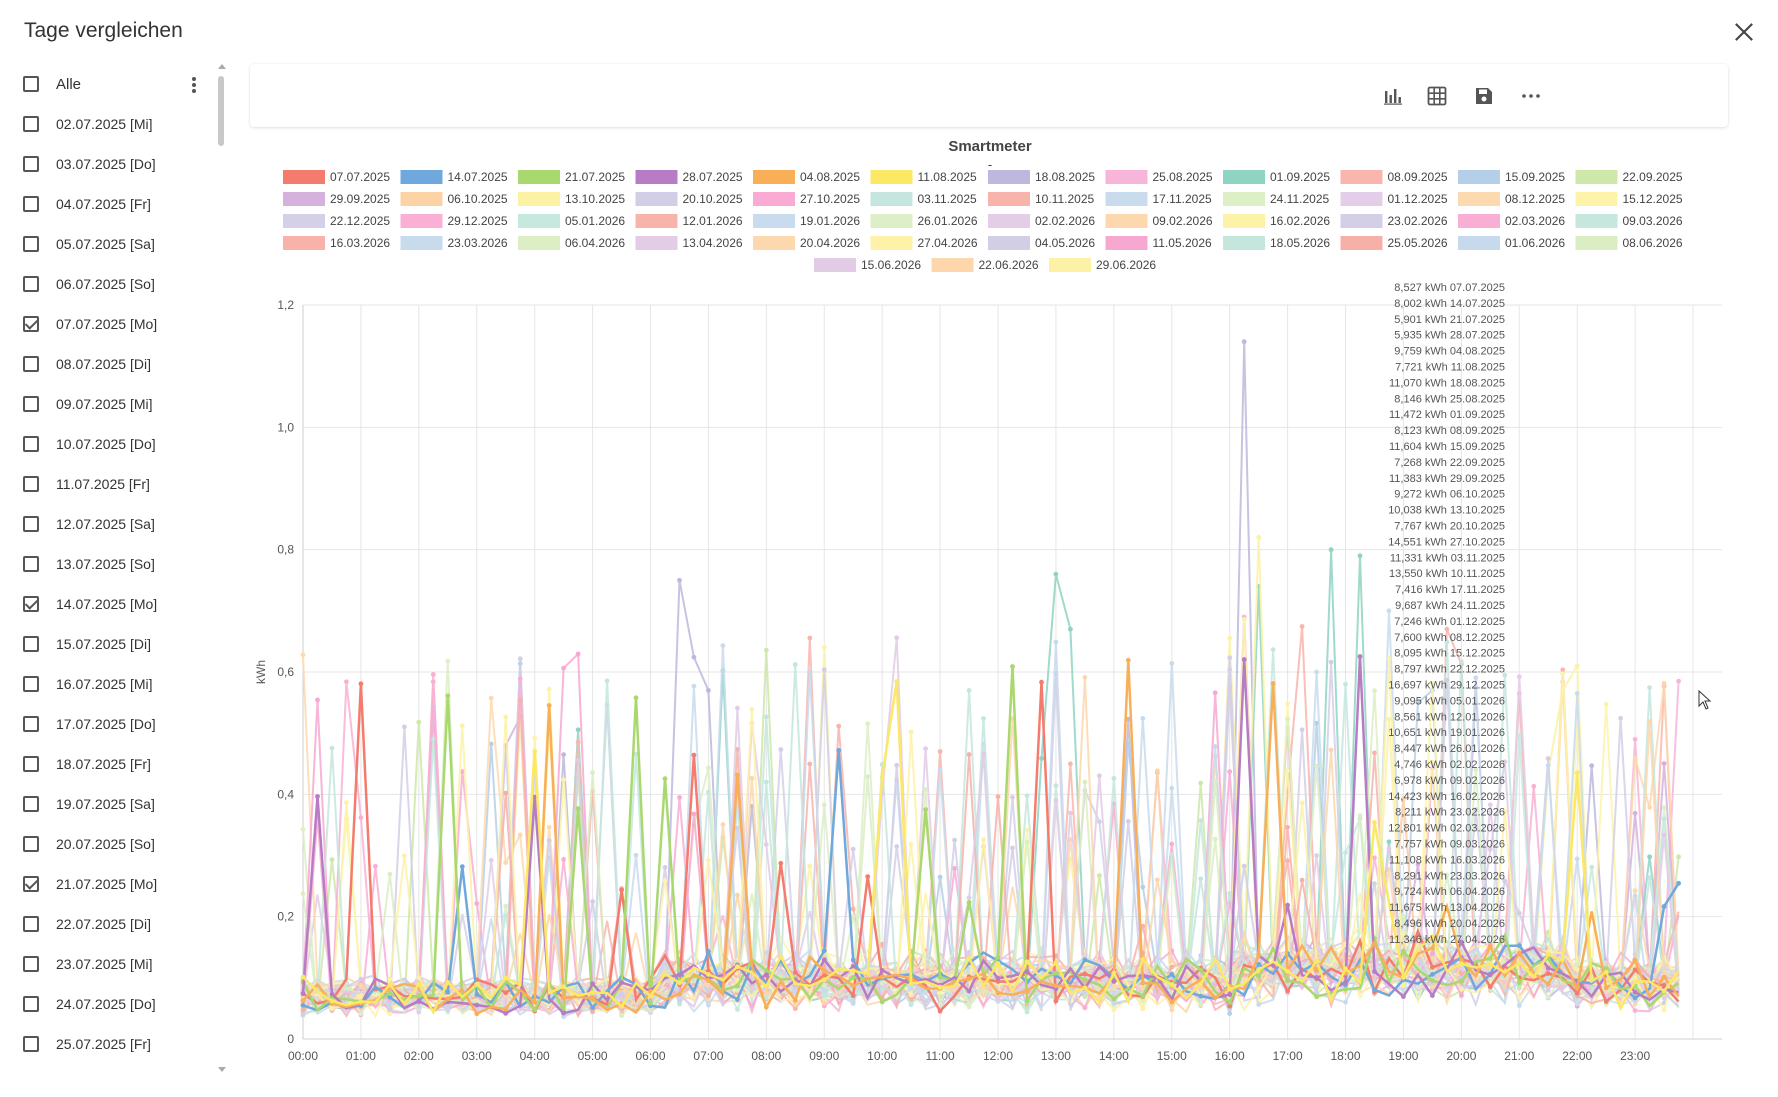 This screenshot has width=1778, height=1097. Describe the element at coordinates (31, 84) in the screenshot. I see `select-all-checkbox` at that location.